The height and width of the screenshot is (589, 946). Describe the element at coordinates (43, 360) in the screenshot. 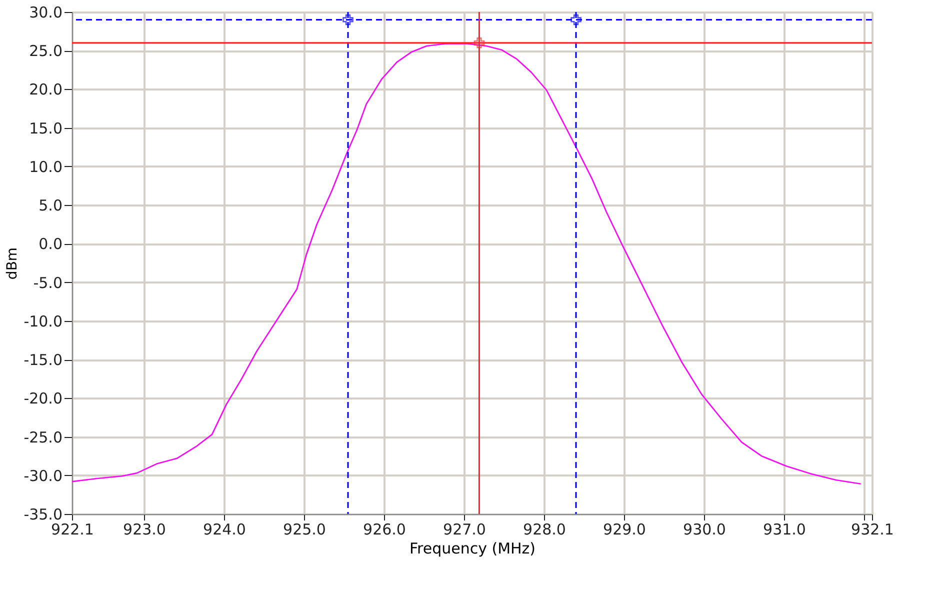

I see `y-tick-label: -15.0` at that location.